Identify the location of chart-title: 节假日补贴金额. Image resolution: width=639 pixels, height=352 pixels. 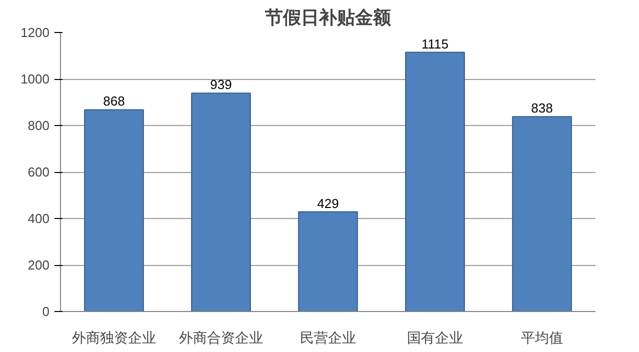
(328, 18).